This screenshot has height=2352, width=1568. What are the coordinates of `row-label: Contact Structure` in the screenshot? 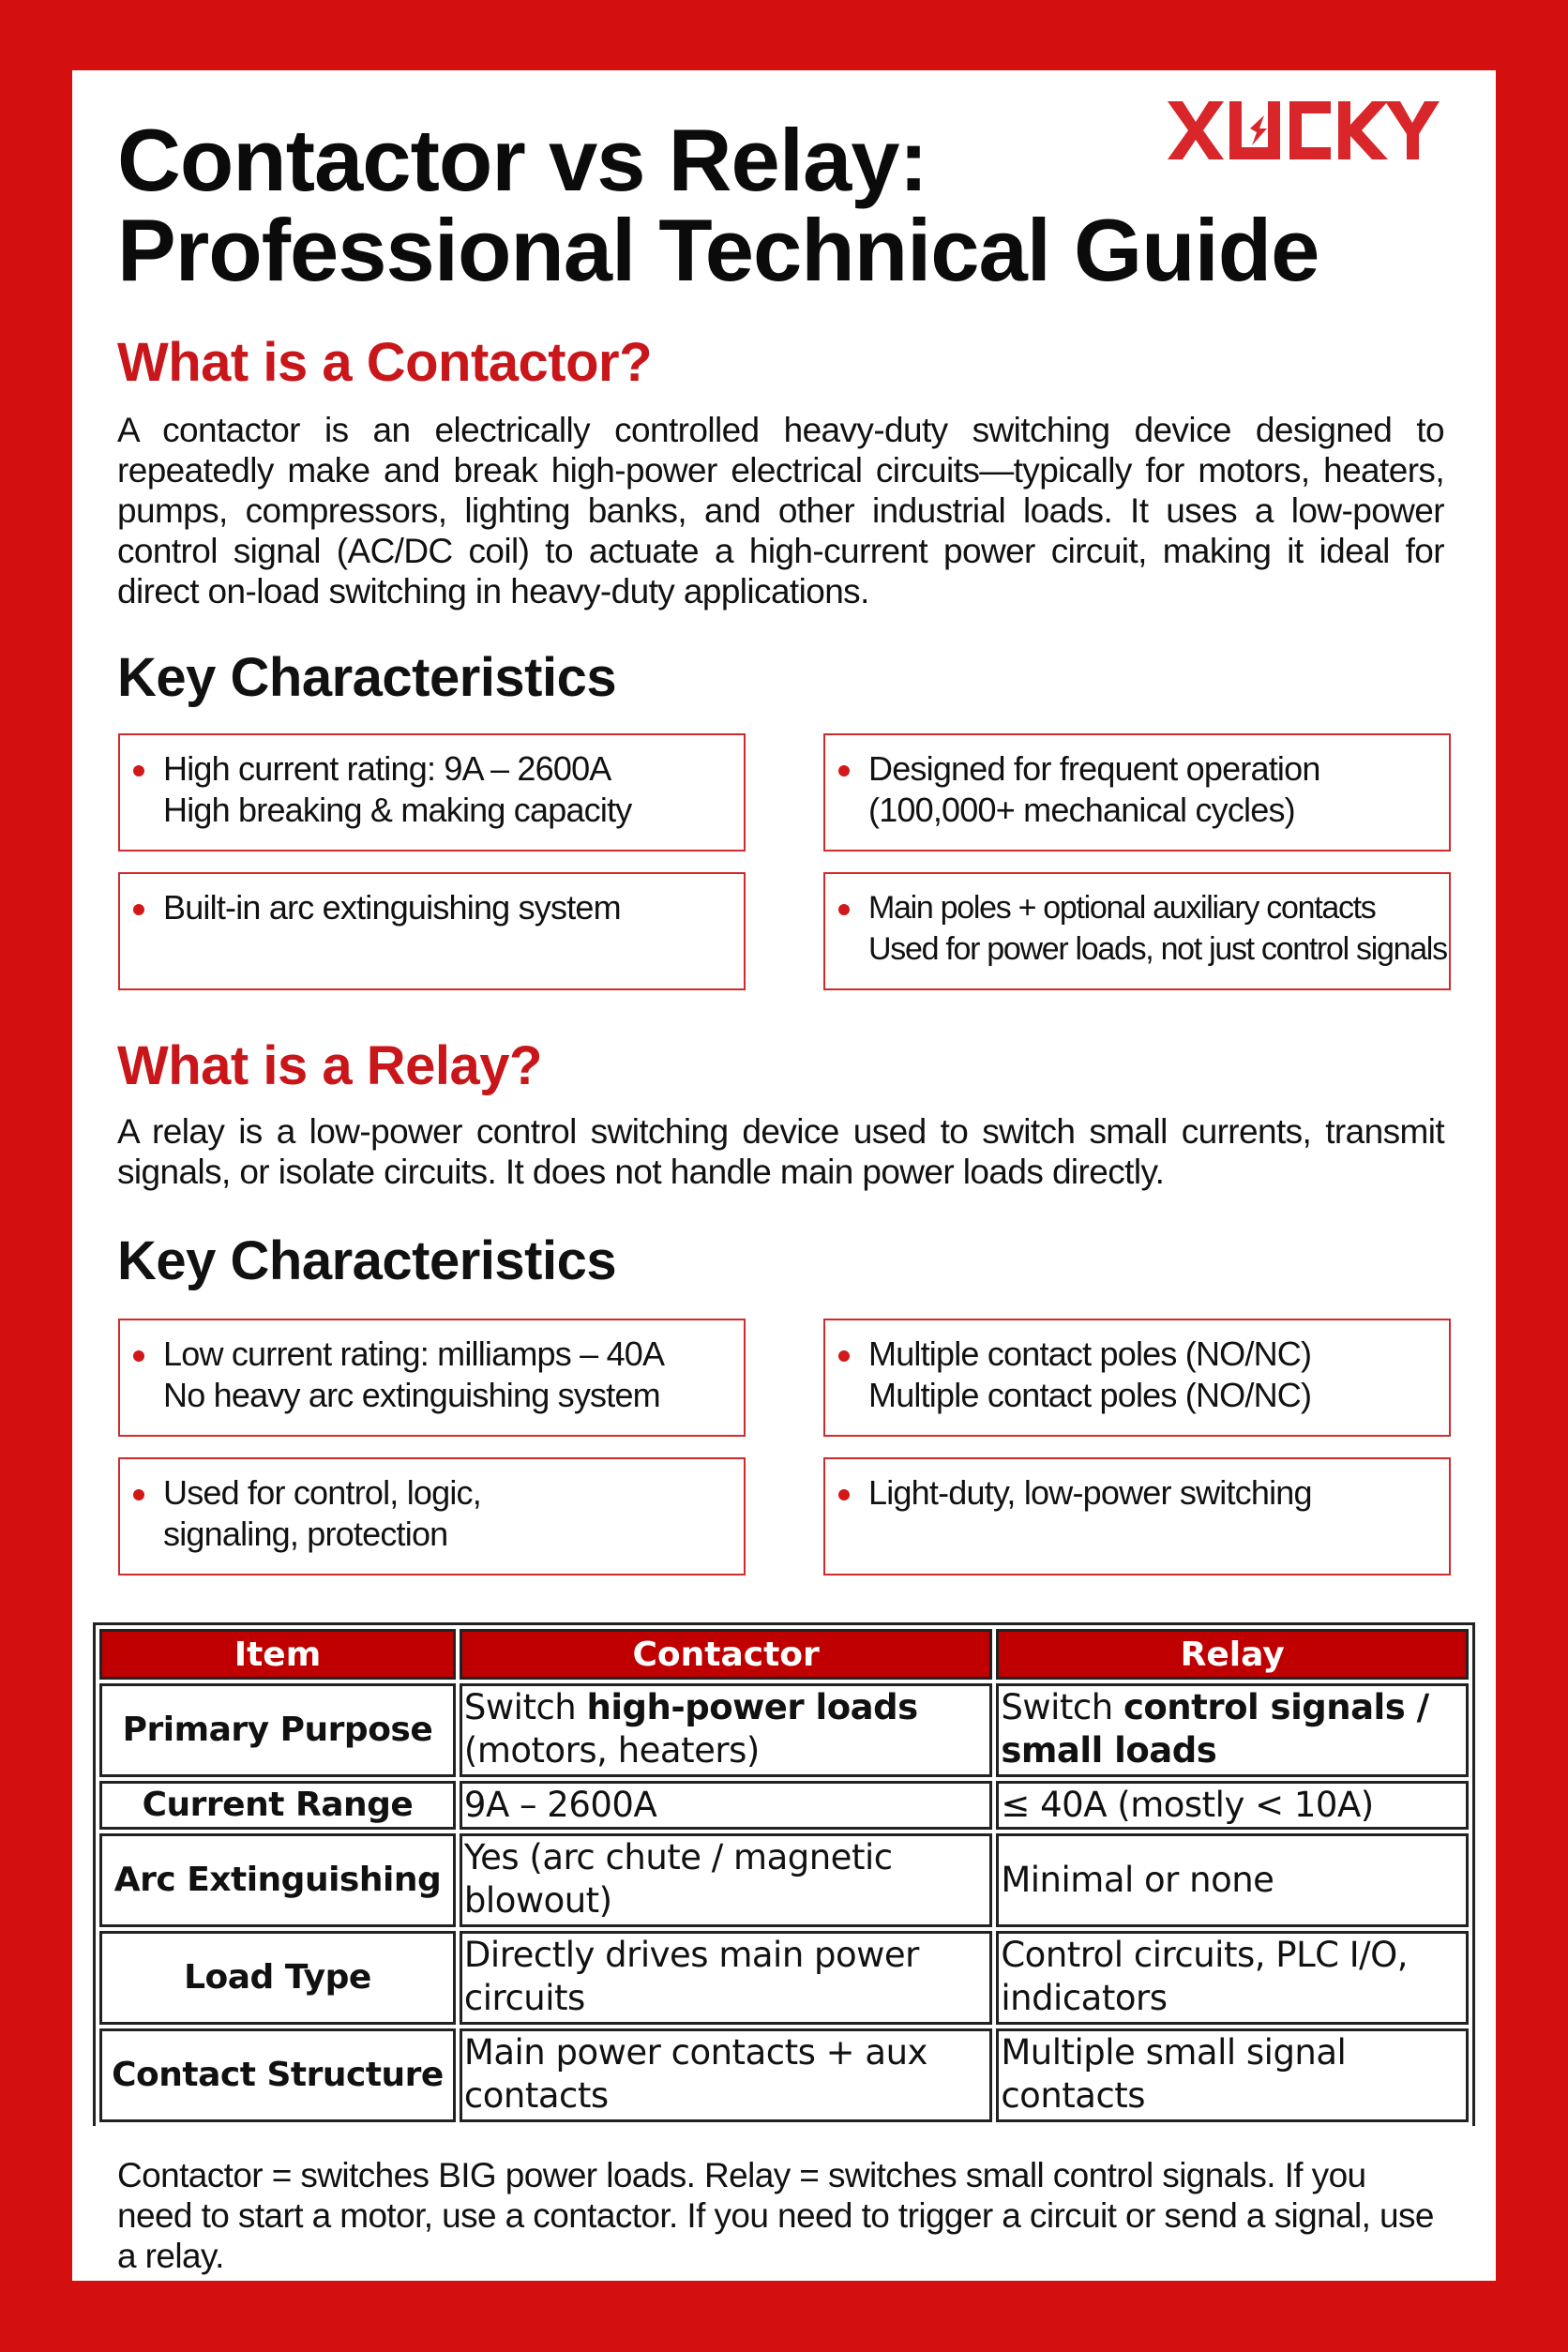 It's located at (277, 2075).